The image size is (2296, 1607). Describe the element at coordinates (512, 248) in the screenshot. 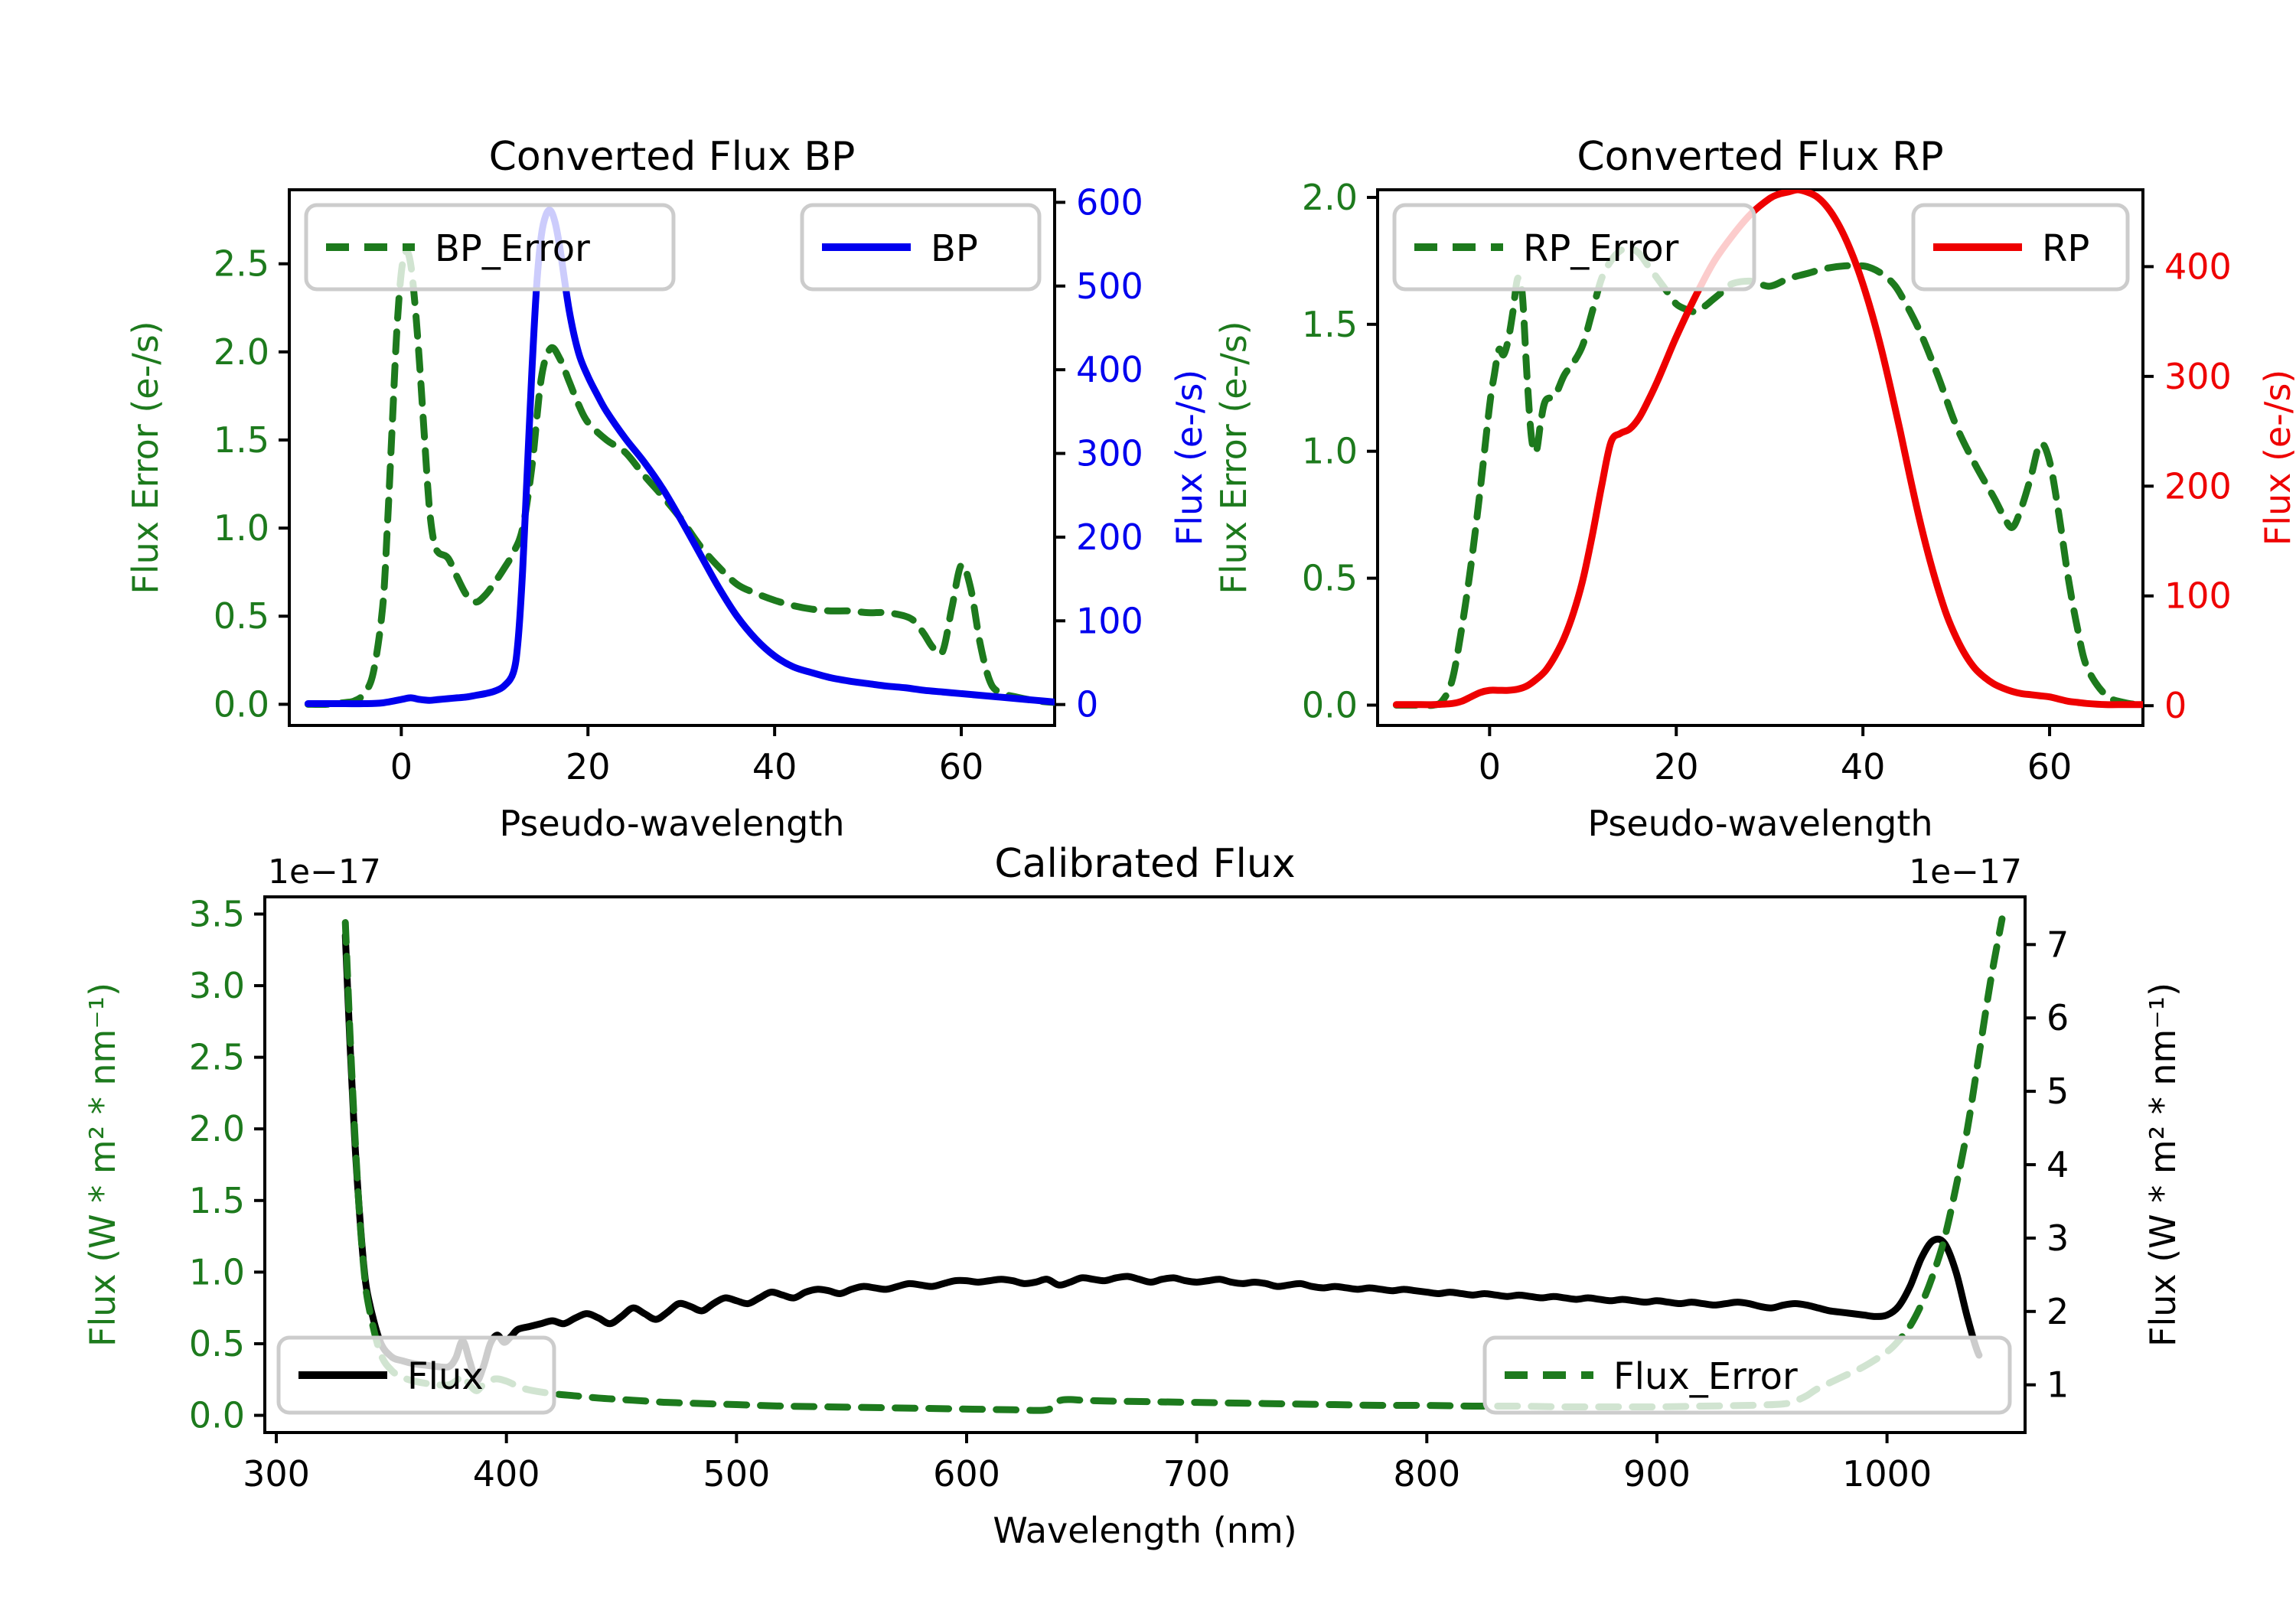

I see `legend-label: BP_Error` at that location.